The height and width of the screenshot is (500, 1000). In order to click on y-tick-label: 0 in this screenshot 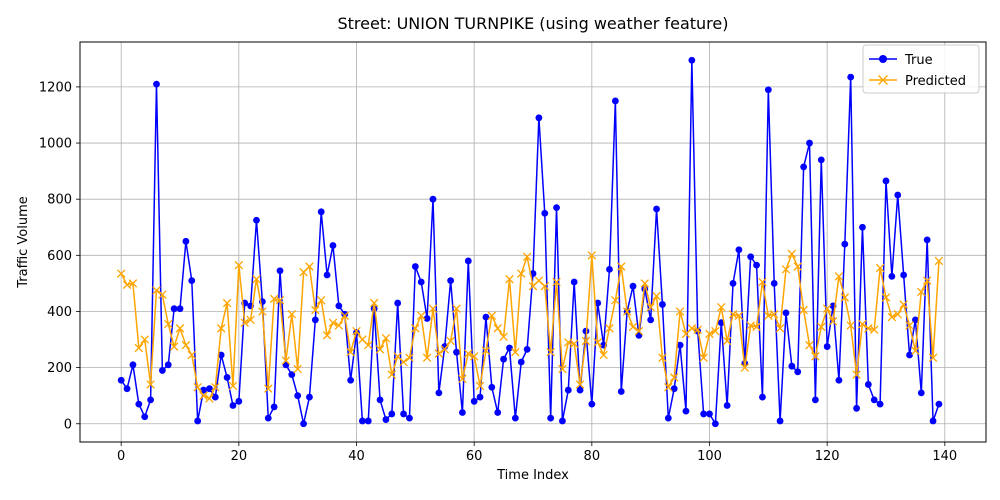, I will do `click(68, 424)`.